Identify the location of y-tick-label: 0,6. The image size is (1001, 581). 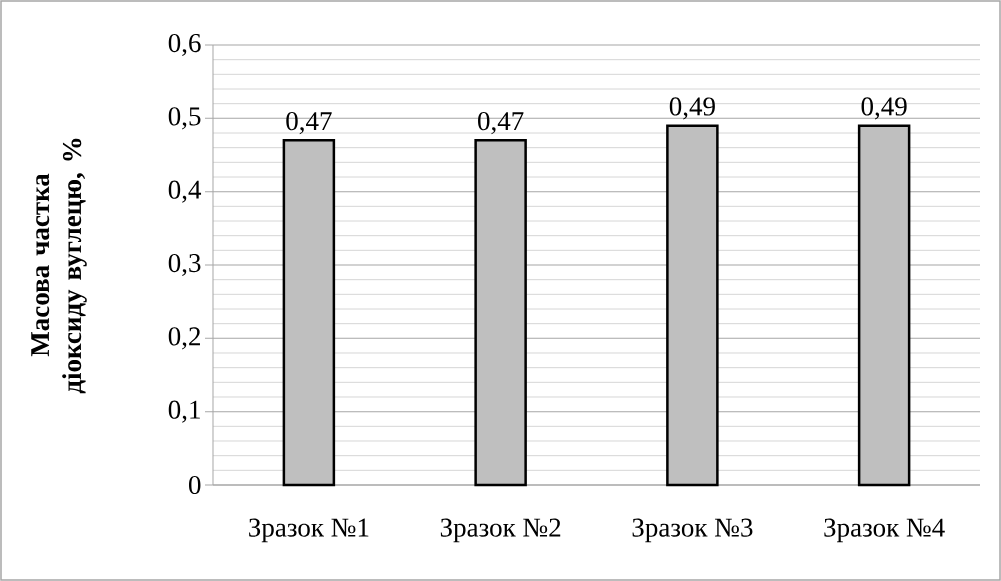
(184, 45).